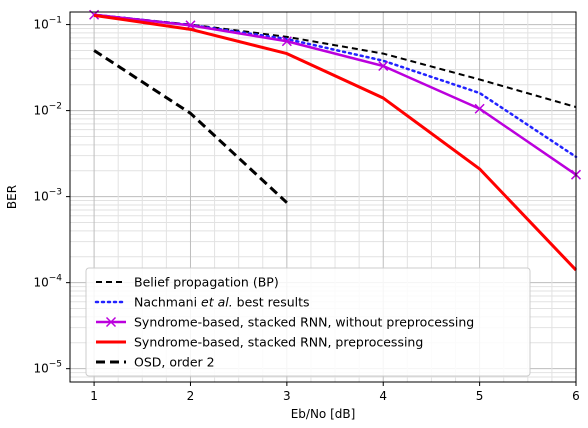 Image resolution: width=588 pixels, height=428 pixels. Describe the element at coordinates (480, 396) in the screenshot. I see `x-tick-label: 5` at that location.